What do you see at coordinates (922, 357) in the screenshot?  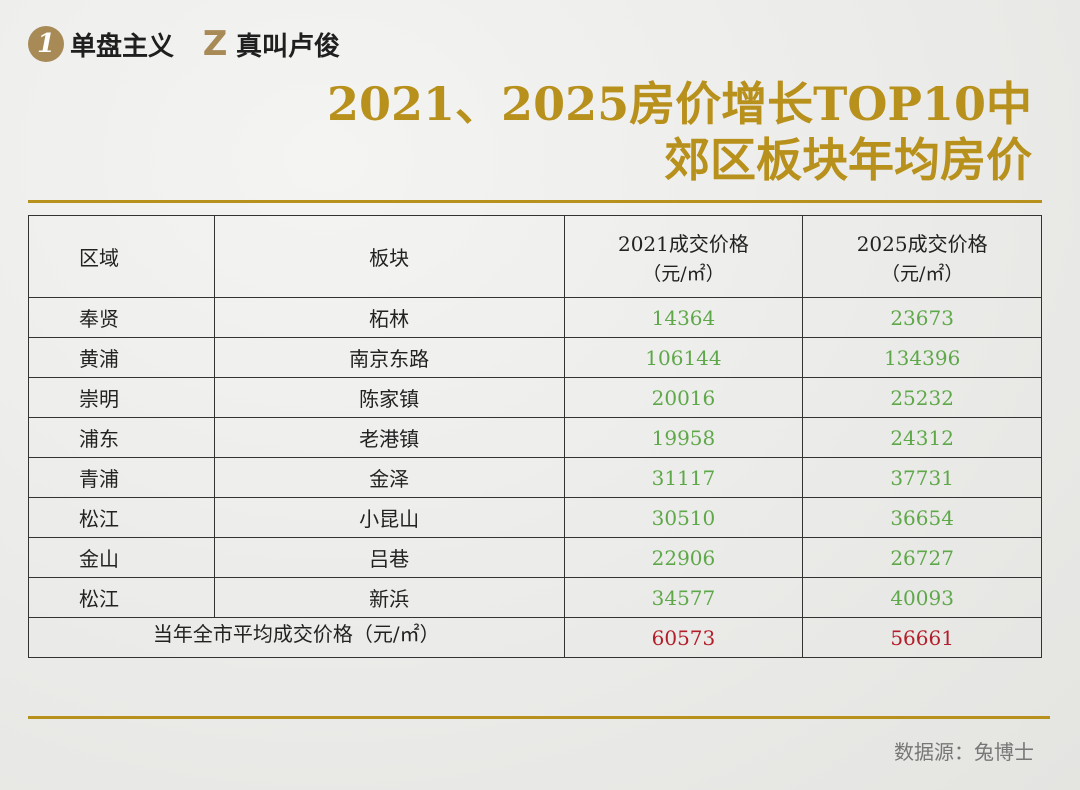 I see `cell-price-2025: 134396` at bounding box center [922, 357].